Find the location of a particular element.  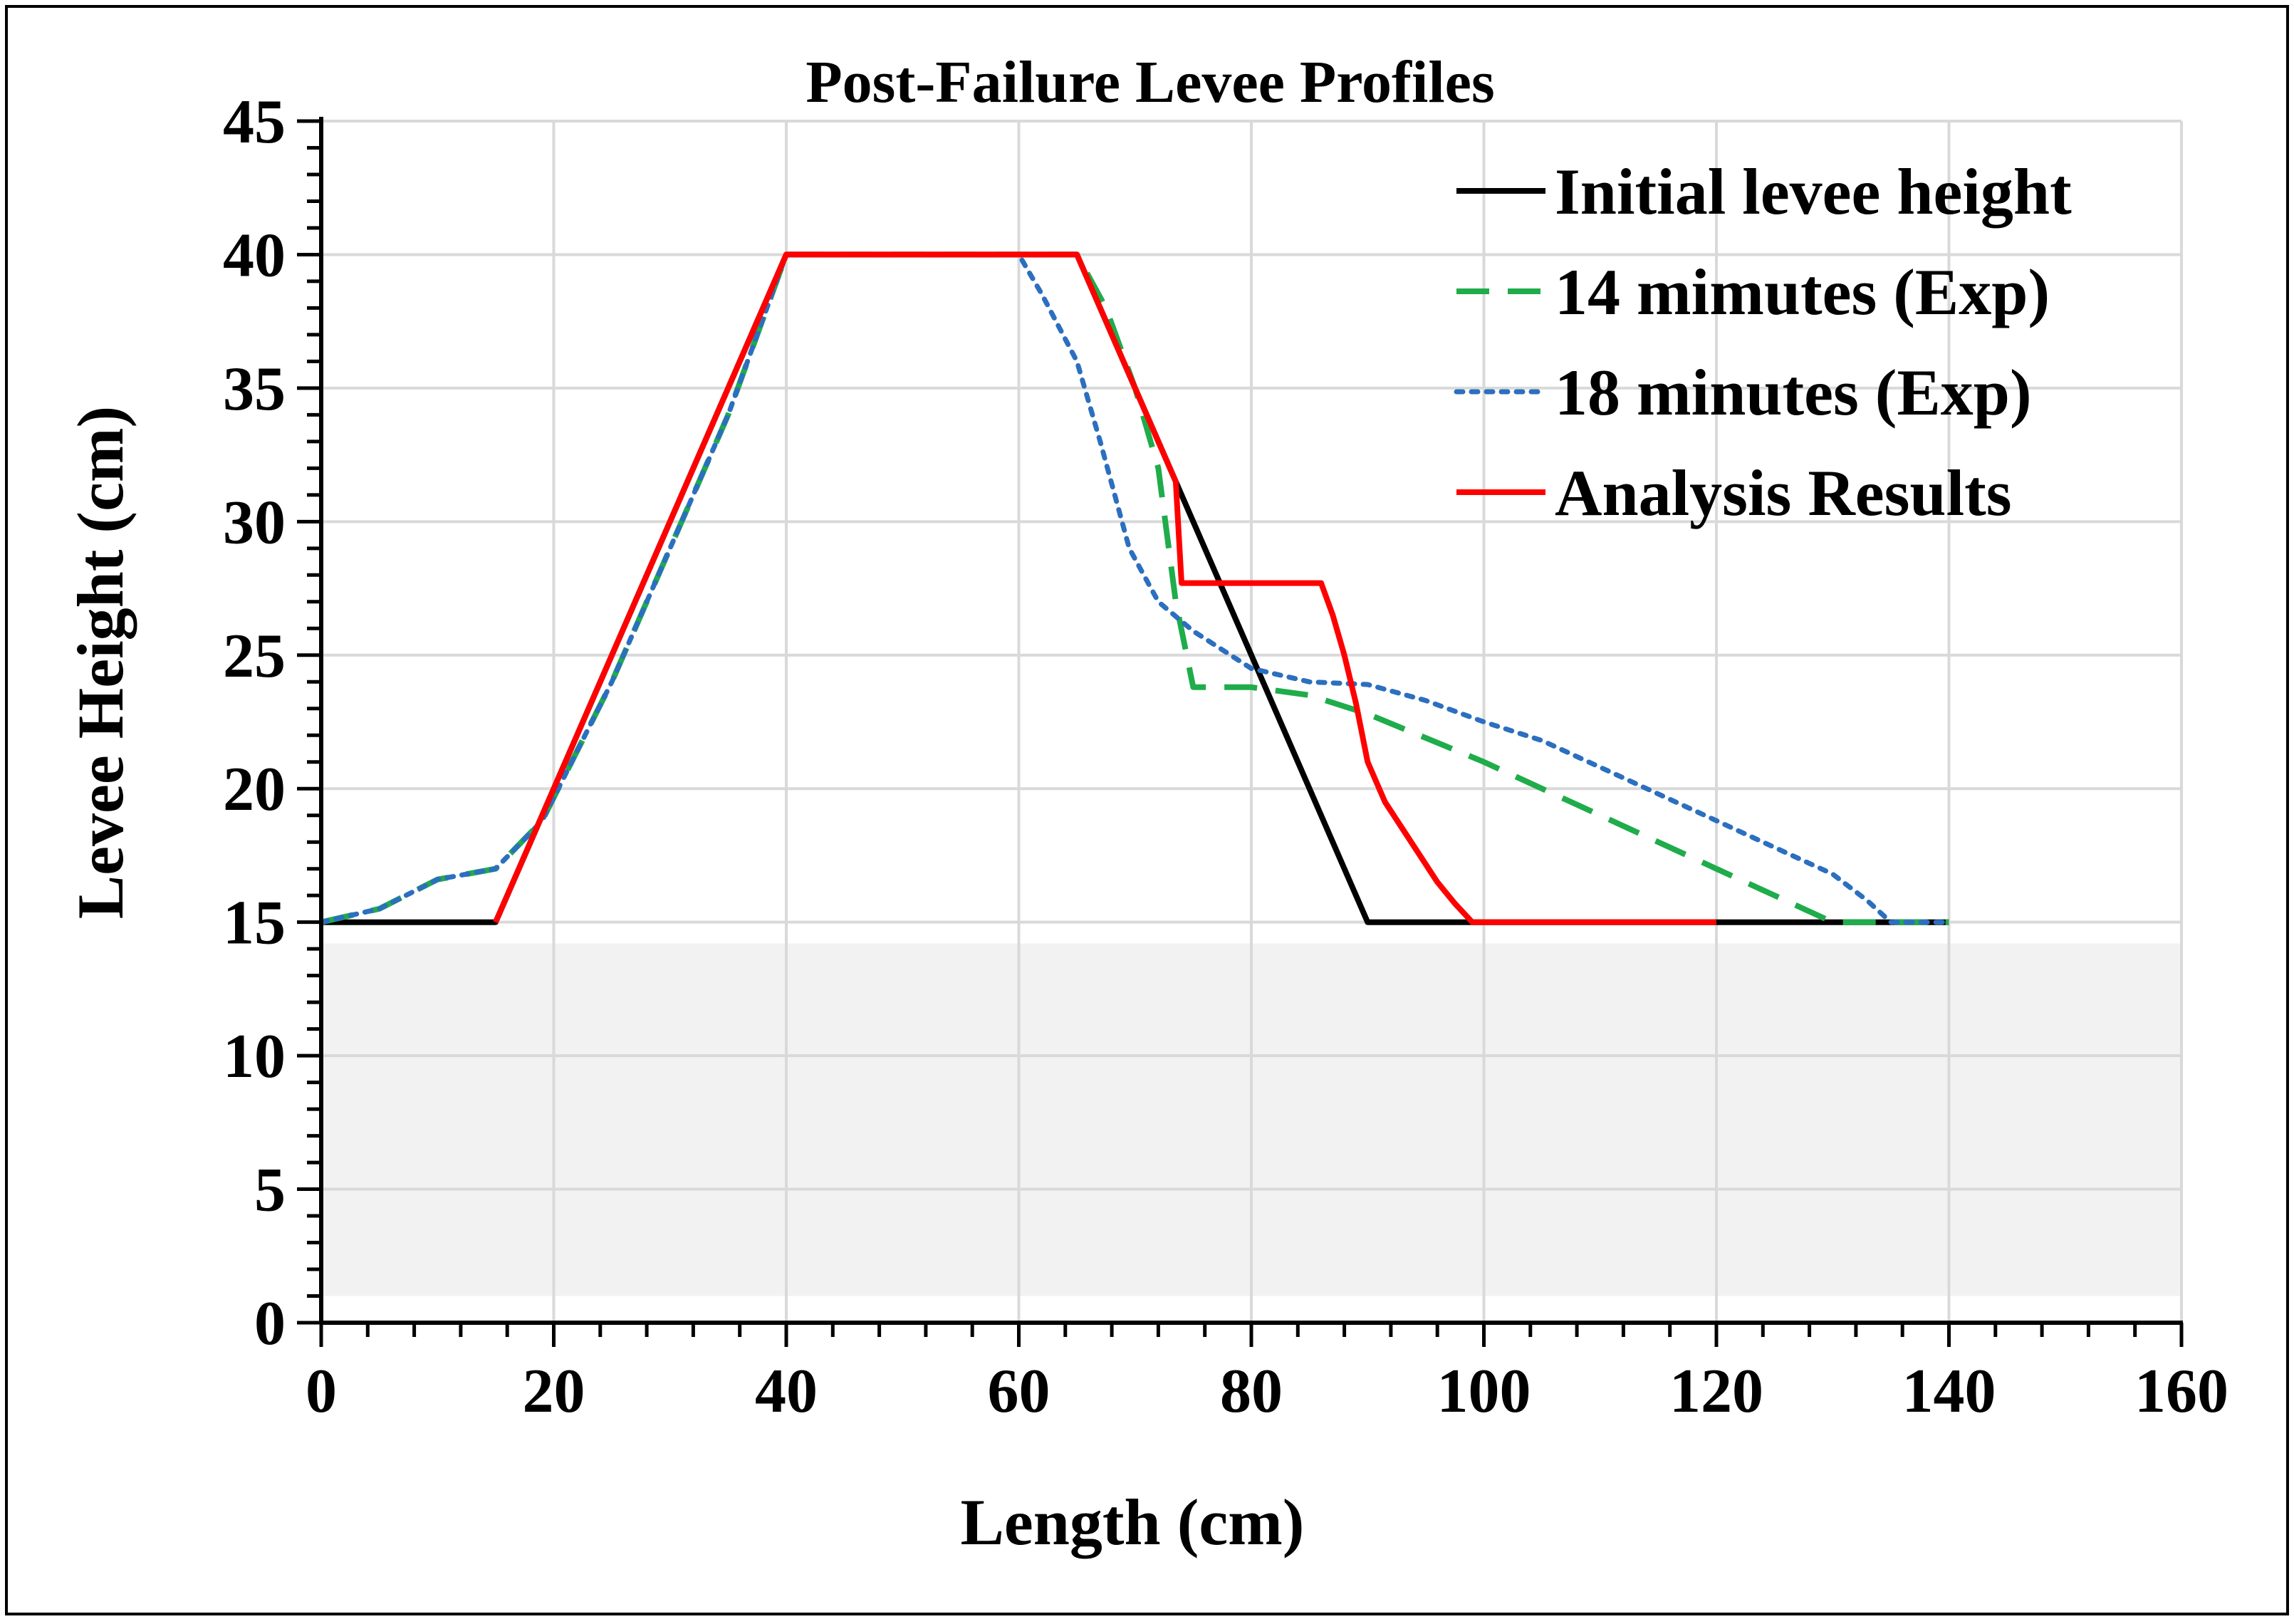

y-tick-label: 35 is located at coordinates (254, 389).